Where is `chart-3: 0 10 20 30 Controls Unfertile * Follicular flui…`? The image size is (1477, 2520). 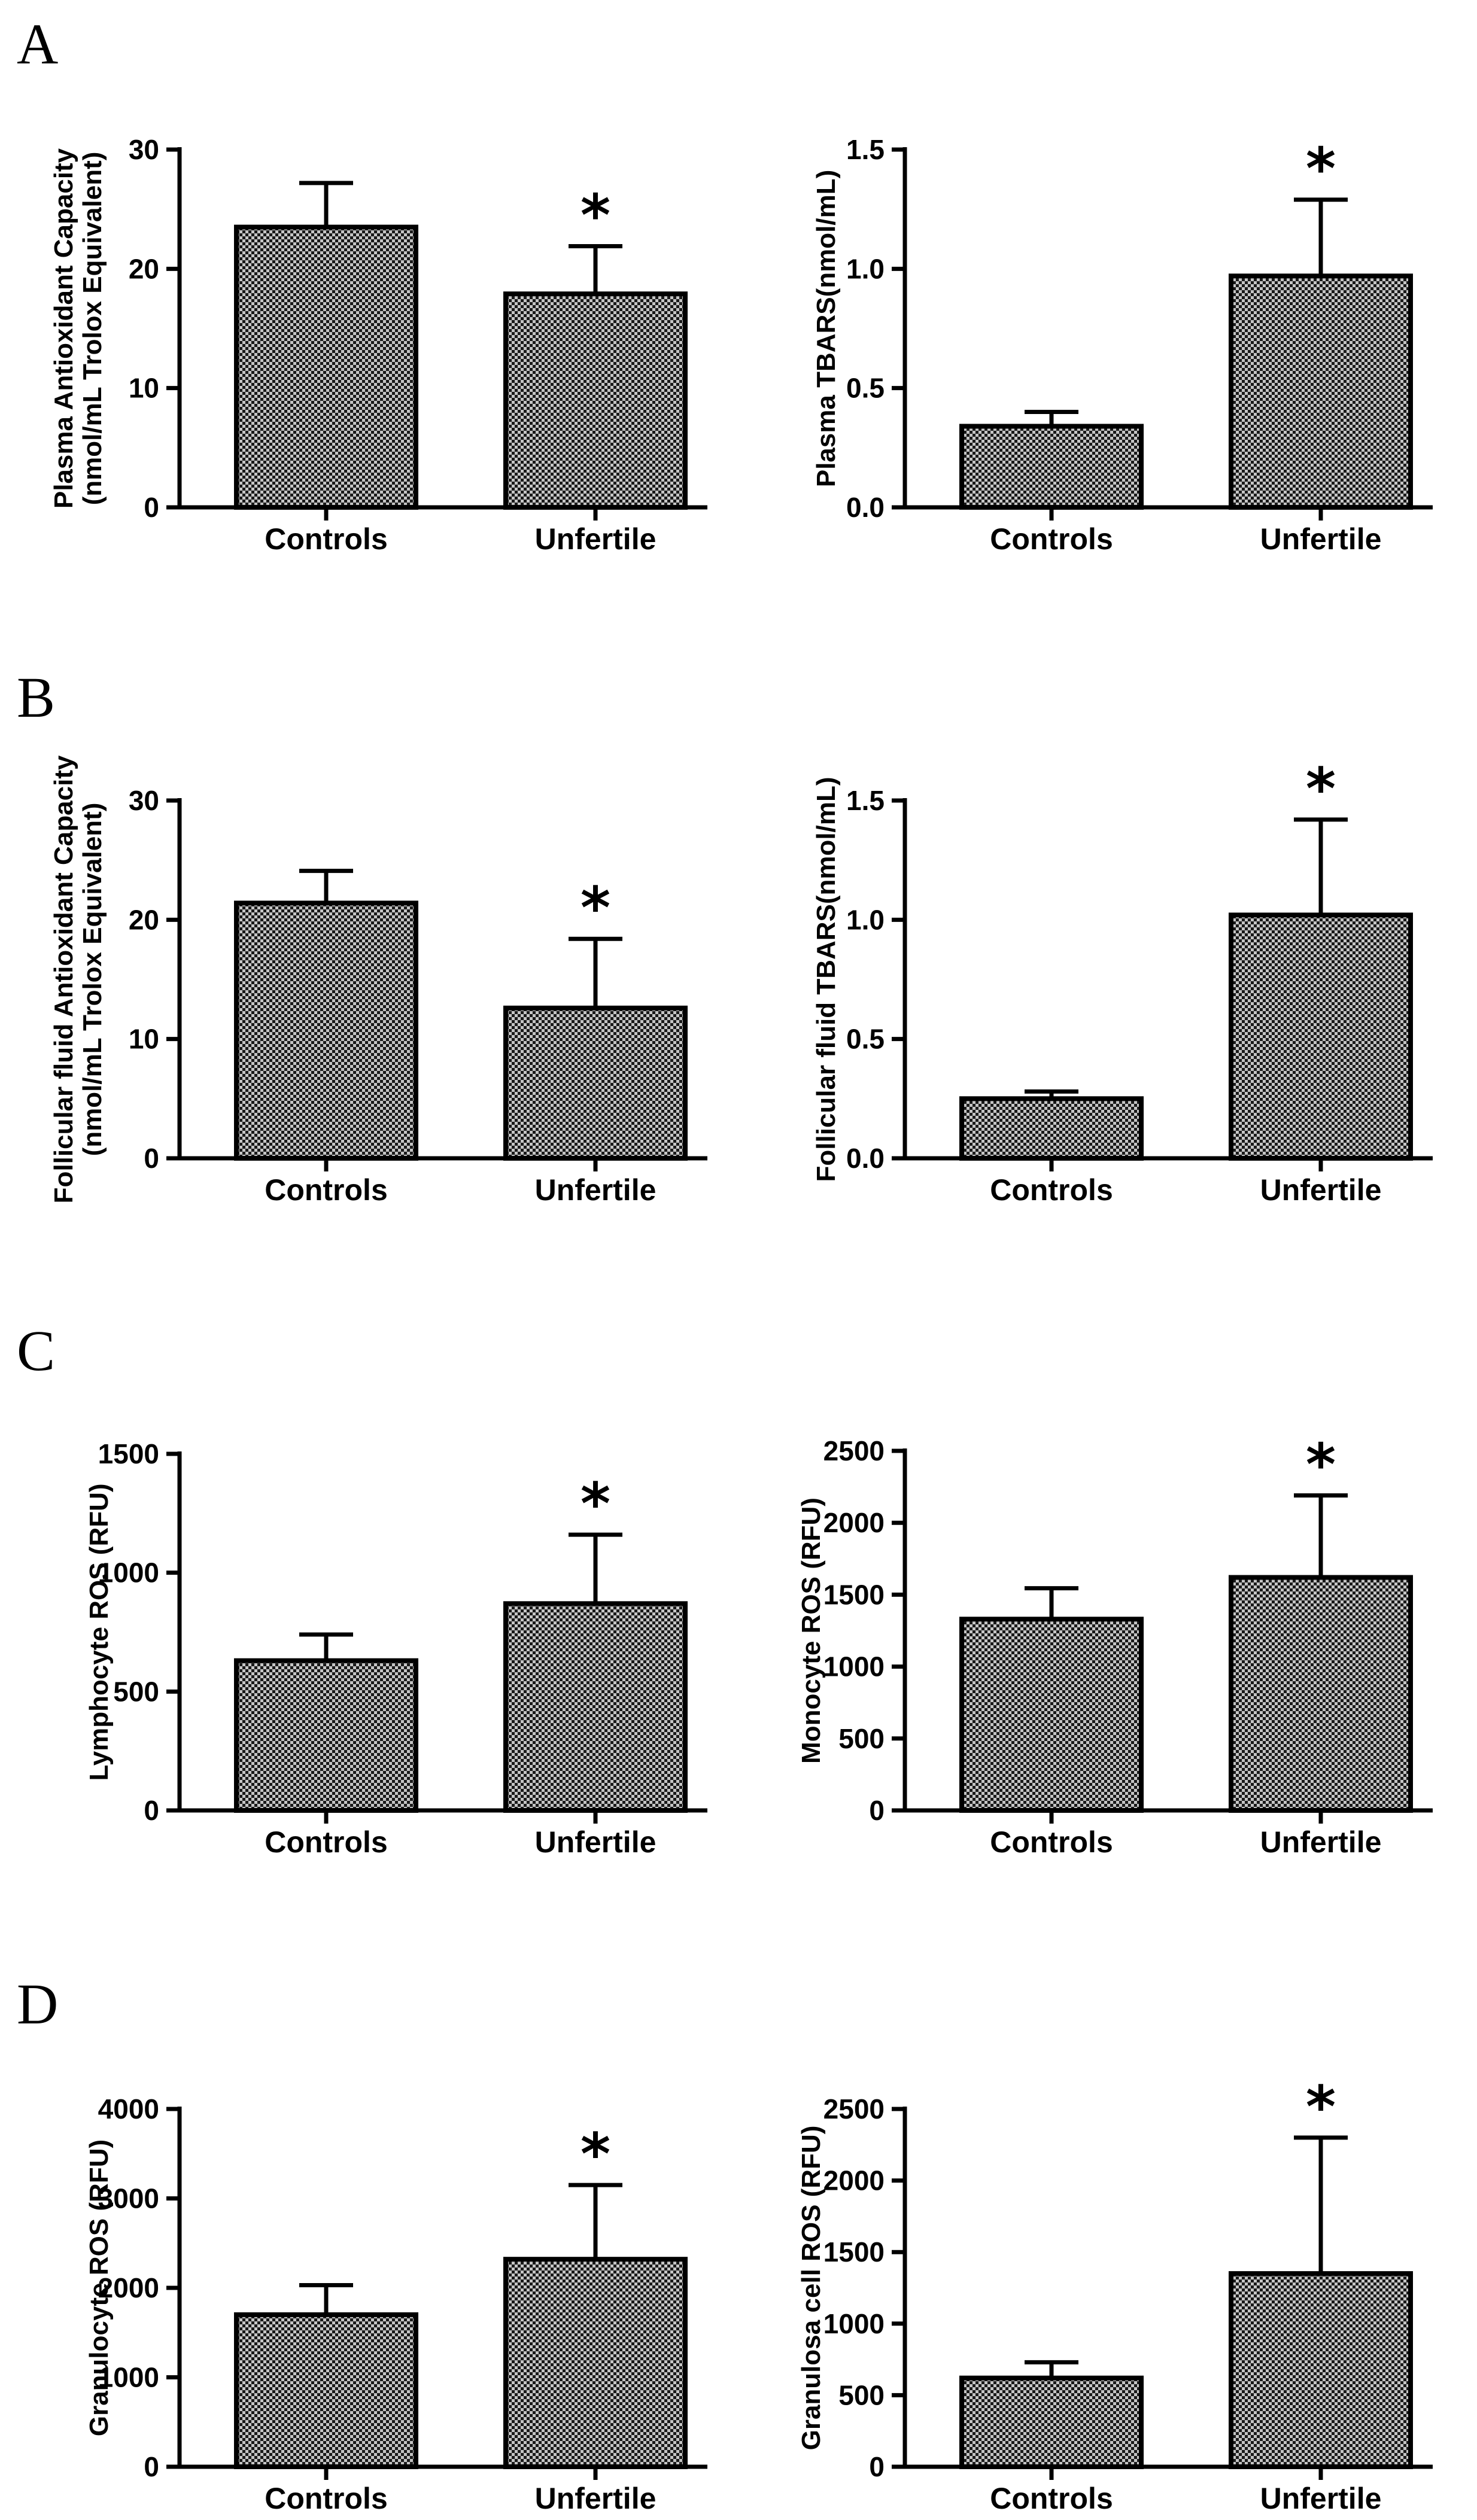
chart-3: 0 10 20 30 Controls Unfertile * Follicular flui… is located at coordinates (378, 981).